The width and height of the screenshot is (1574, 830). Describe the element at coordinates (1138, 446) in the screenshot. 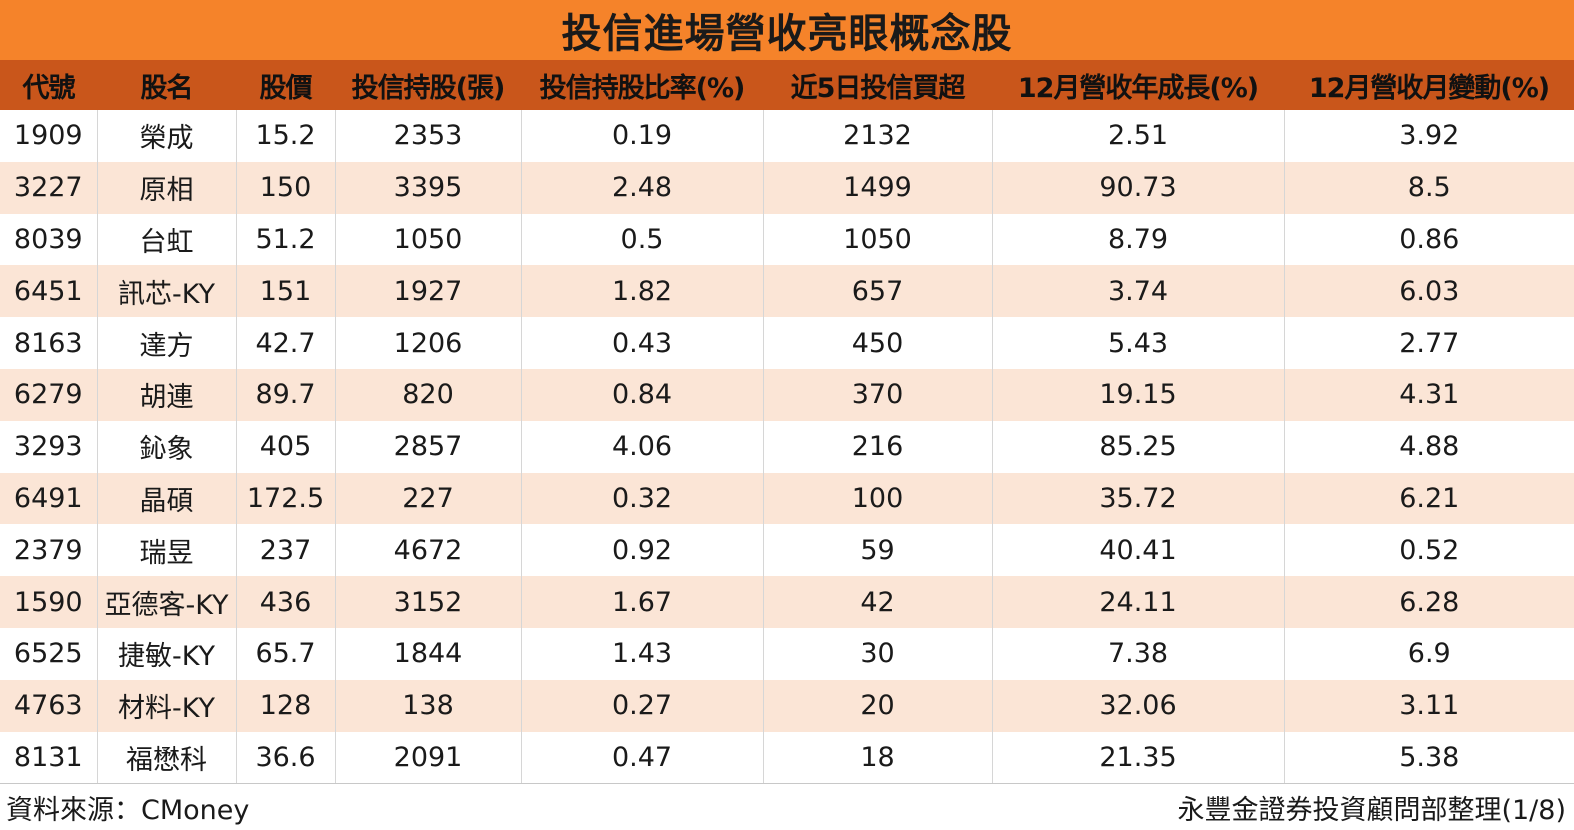

I see `table-cell: 85.25` at that location.